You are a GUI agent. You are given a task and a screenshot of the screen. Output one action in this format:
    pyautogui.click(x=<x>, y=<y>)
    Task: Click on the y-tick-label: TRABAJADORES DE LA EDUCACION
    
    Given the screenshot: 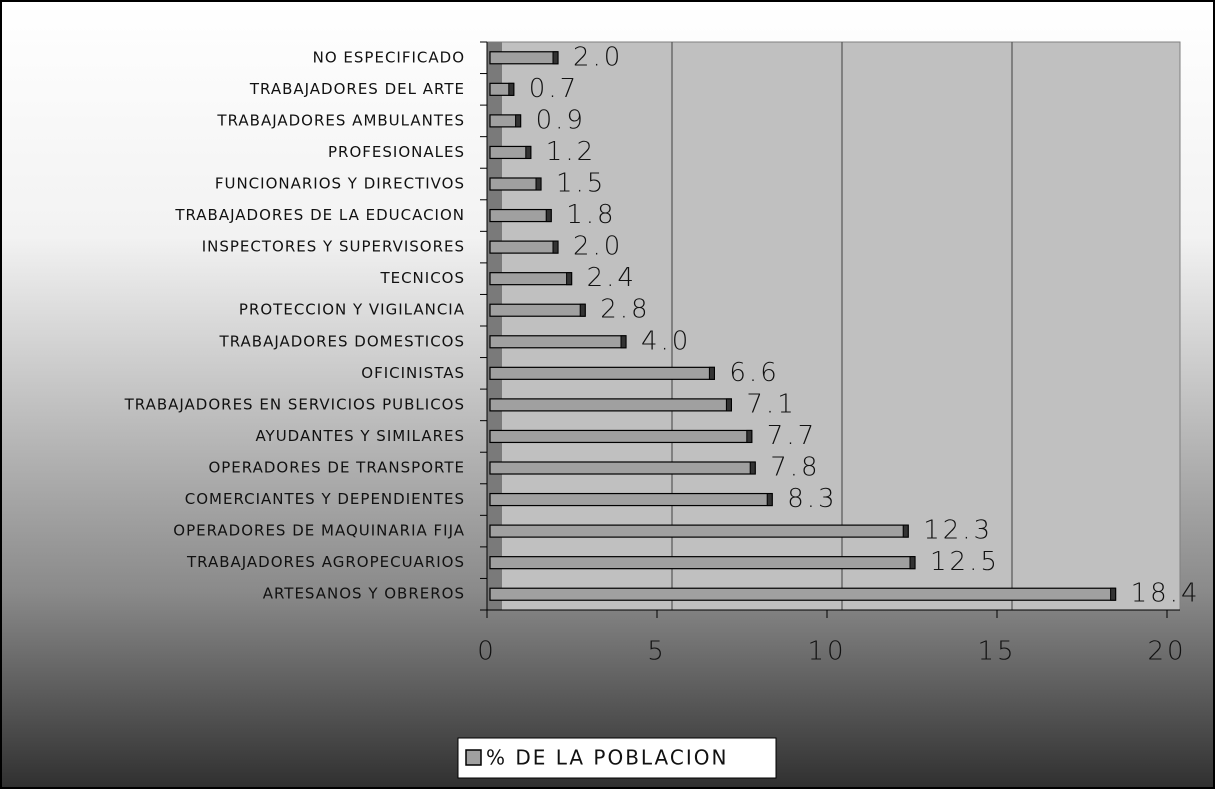 What is the action you would take?
    pyautogui.click(x=319, y=215)
    